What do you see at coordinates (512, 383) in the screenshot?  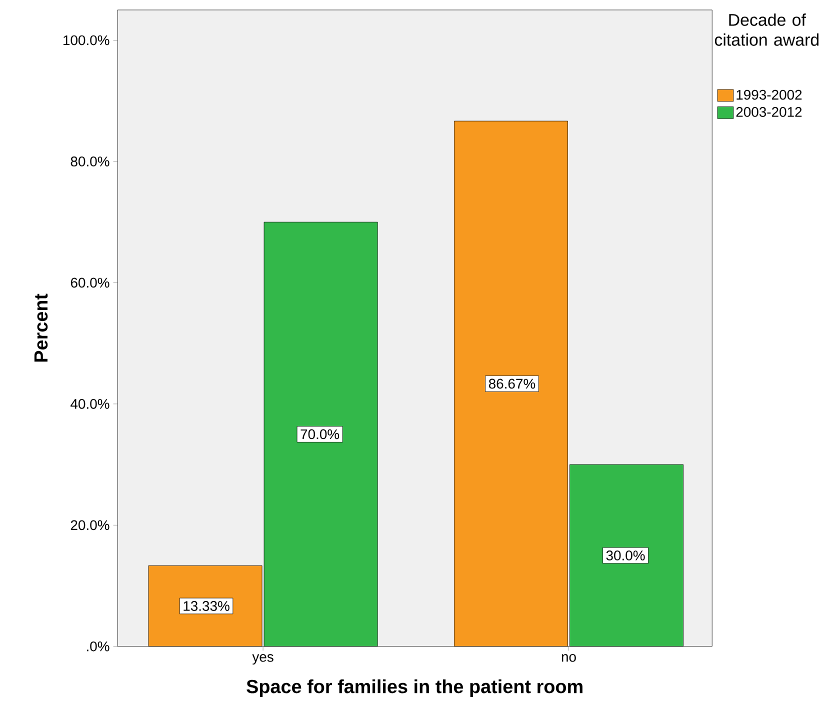 I see `data-label: 86.67%` at bounding box center [512, 383].